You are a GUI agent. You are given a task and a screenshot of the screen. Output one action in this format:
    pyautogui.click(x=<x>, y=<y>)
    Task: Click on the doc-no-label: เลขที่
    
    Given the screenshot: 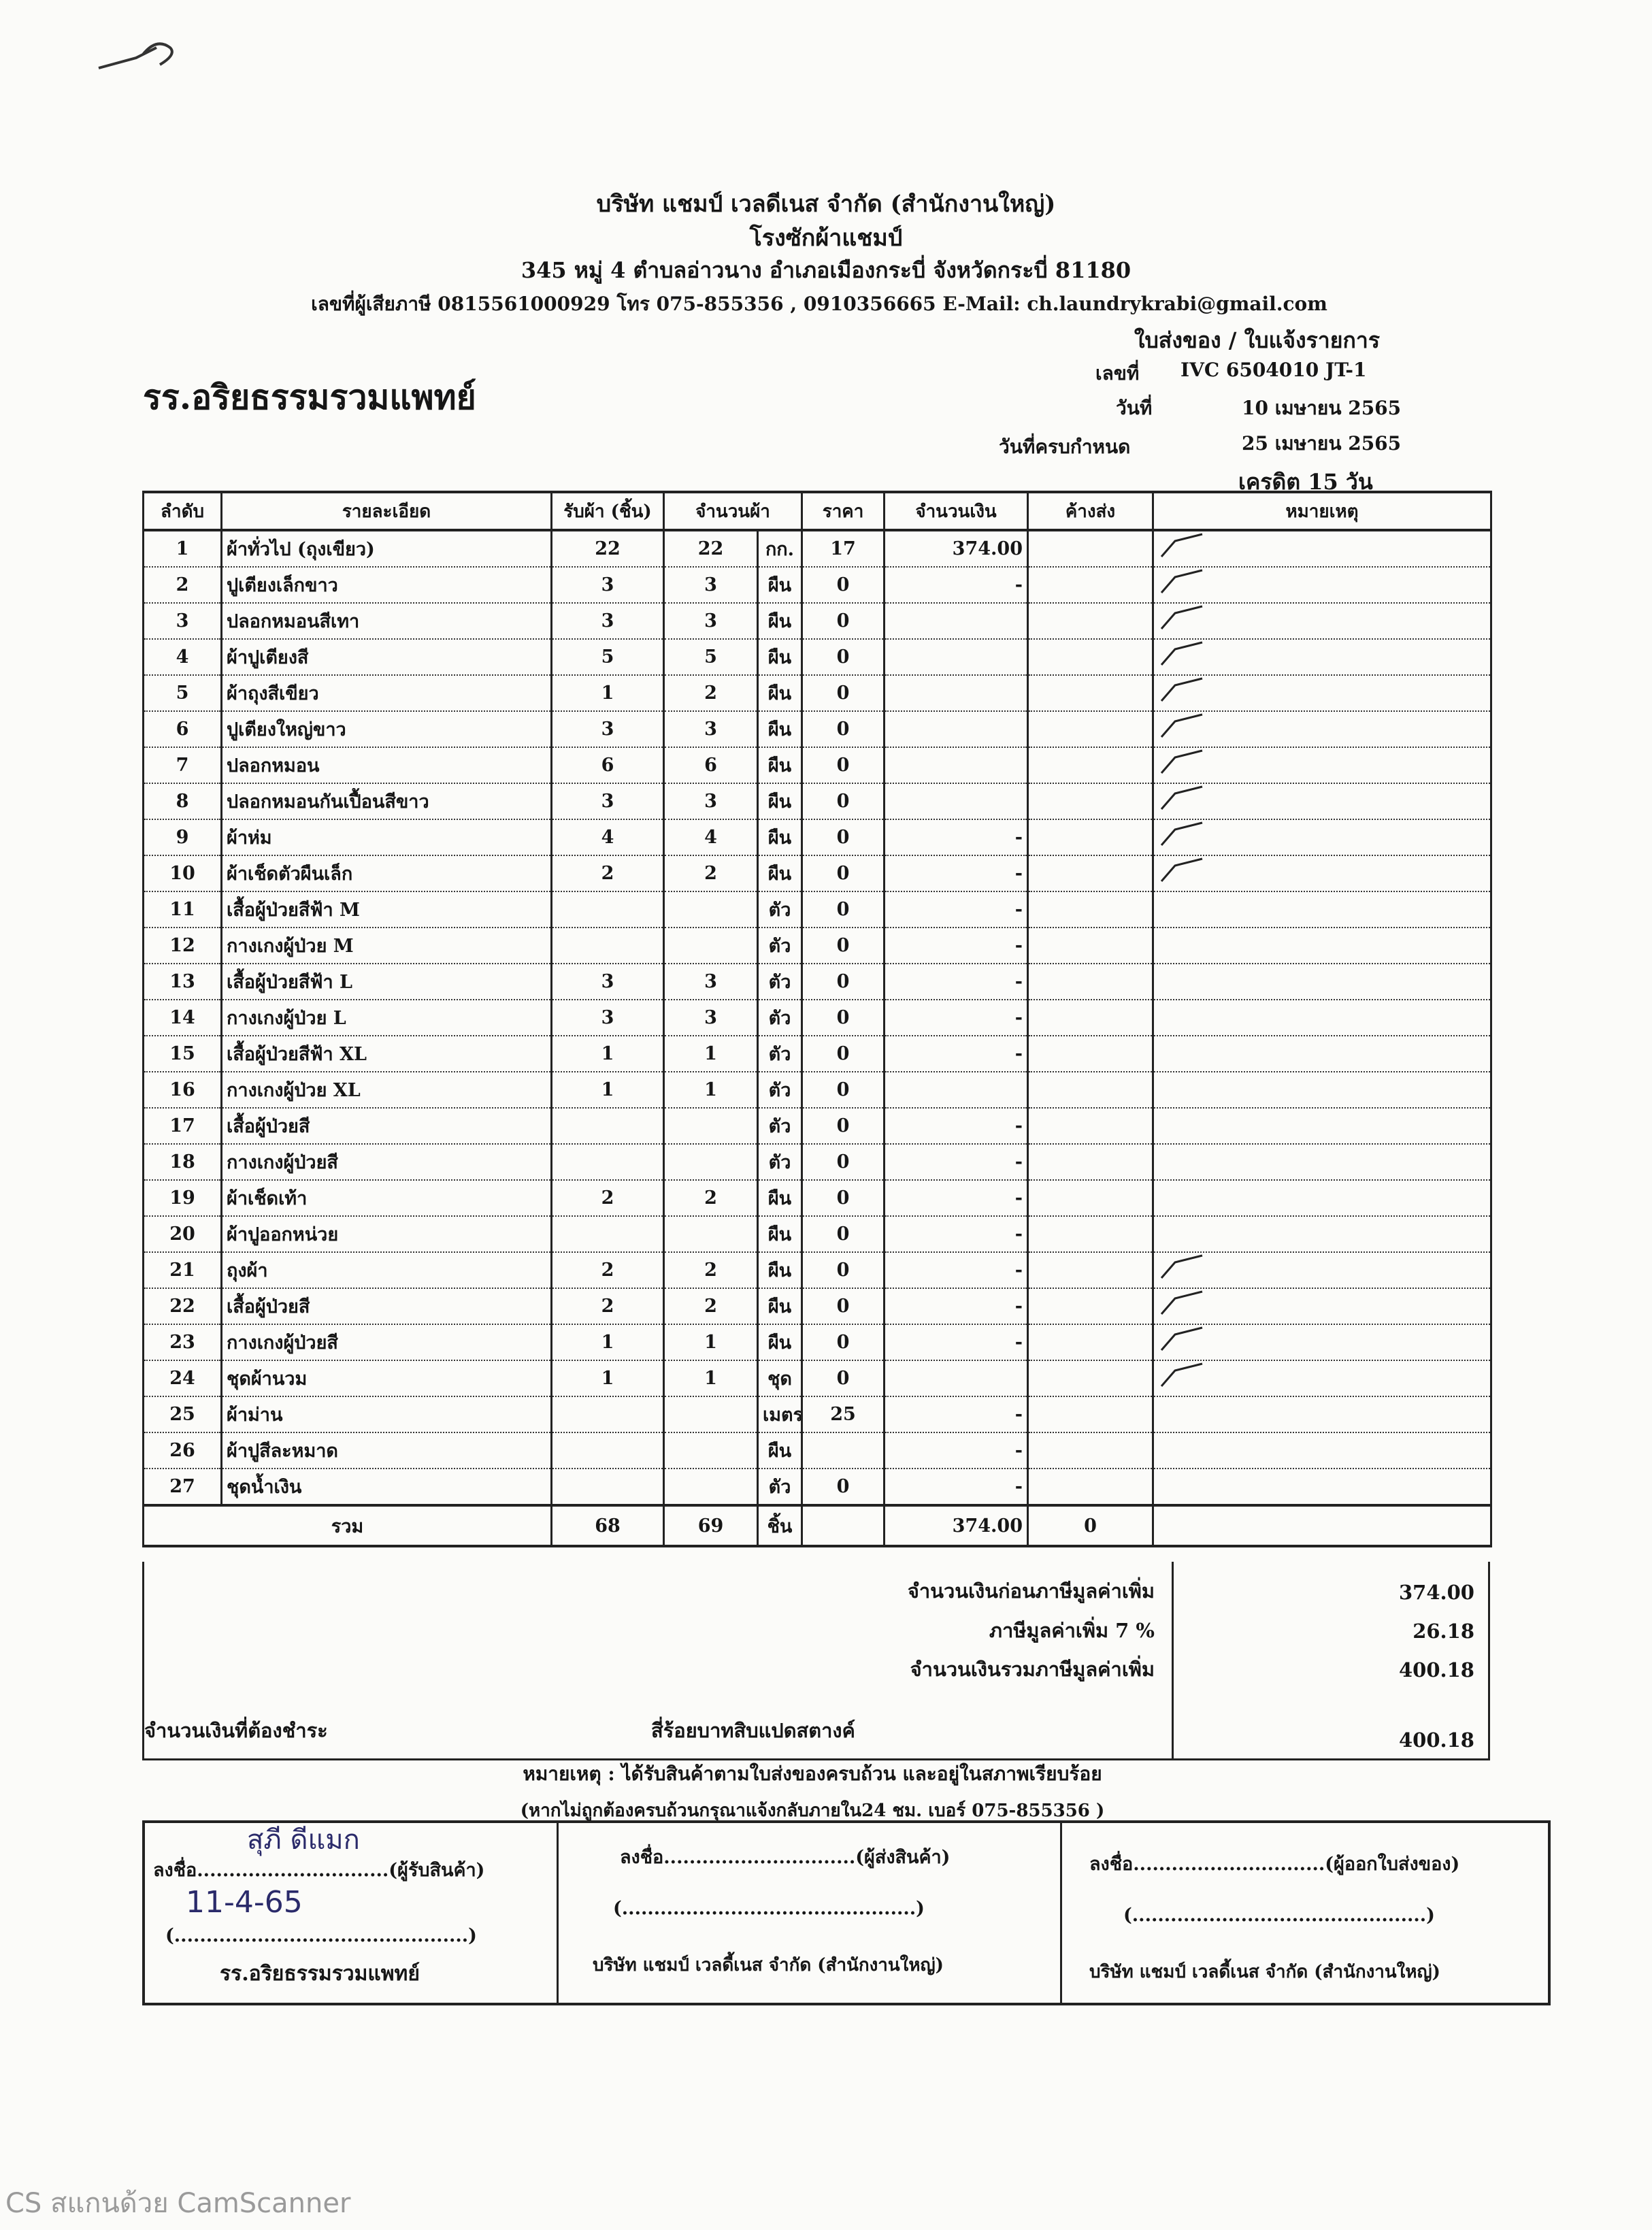 What is the action you would take?
    pyautogui.click(x=1117, y=373)
    